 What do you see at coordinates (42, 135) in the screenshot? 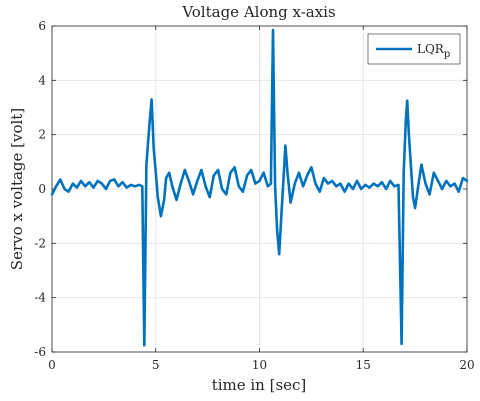
I see `y-tick-label: 2` at bounding box center [42, 135].